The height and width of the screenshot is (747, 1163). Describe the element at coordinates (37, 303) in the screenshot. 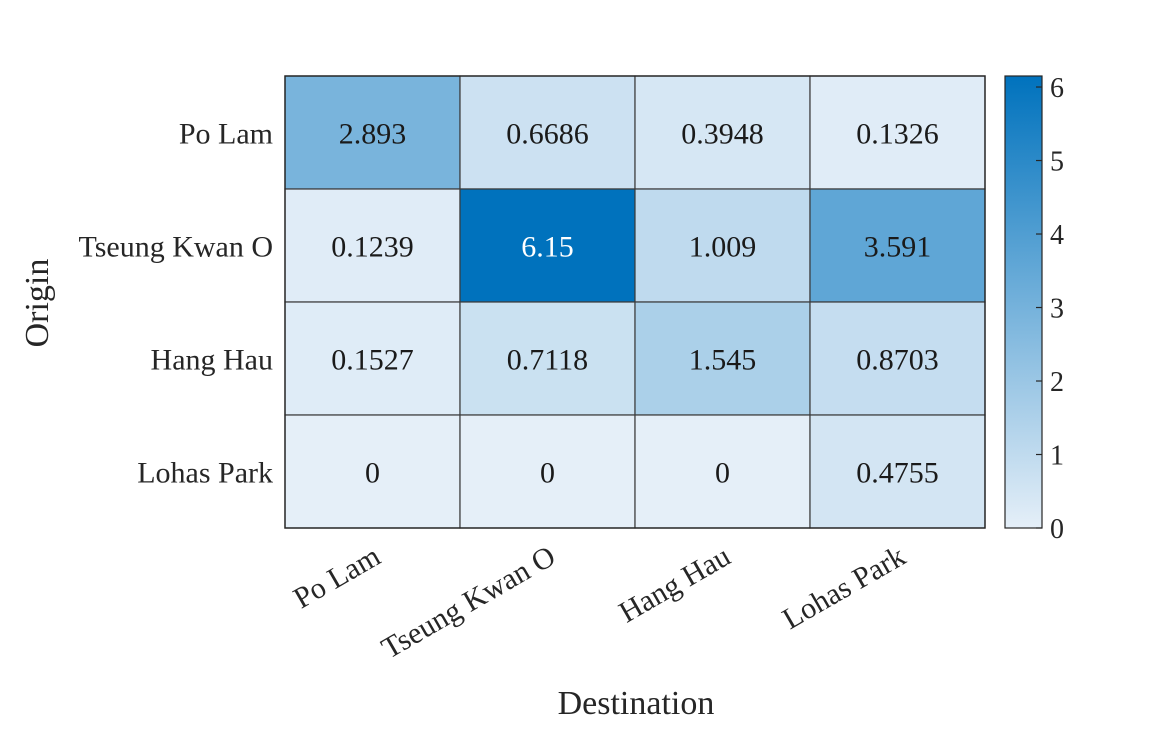

I see `y-axis-label: Origin` at that location.